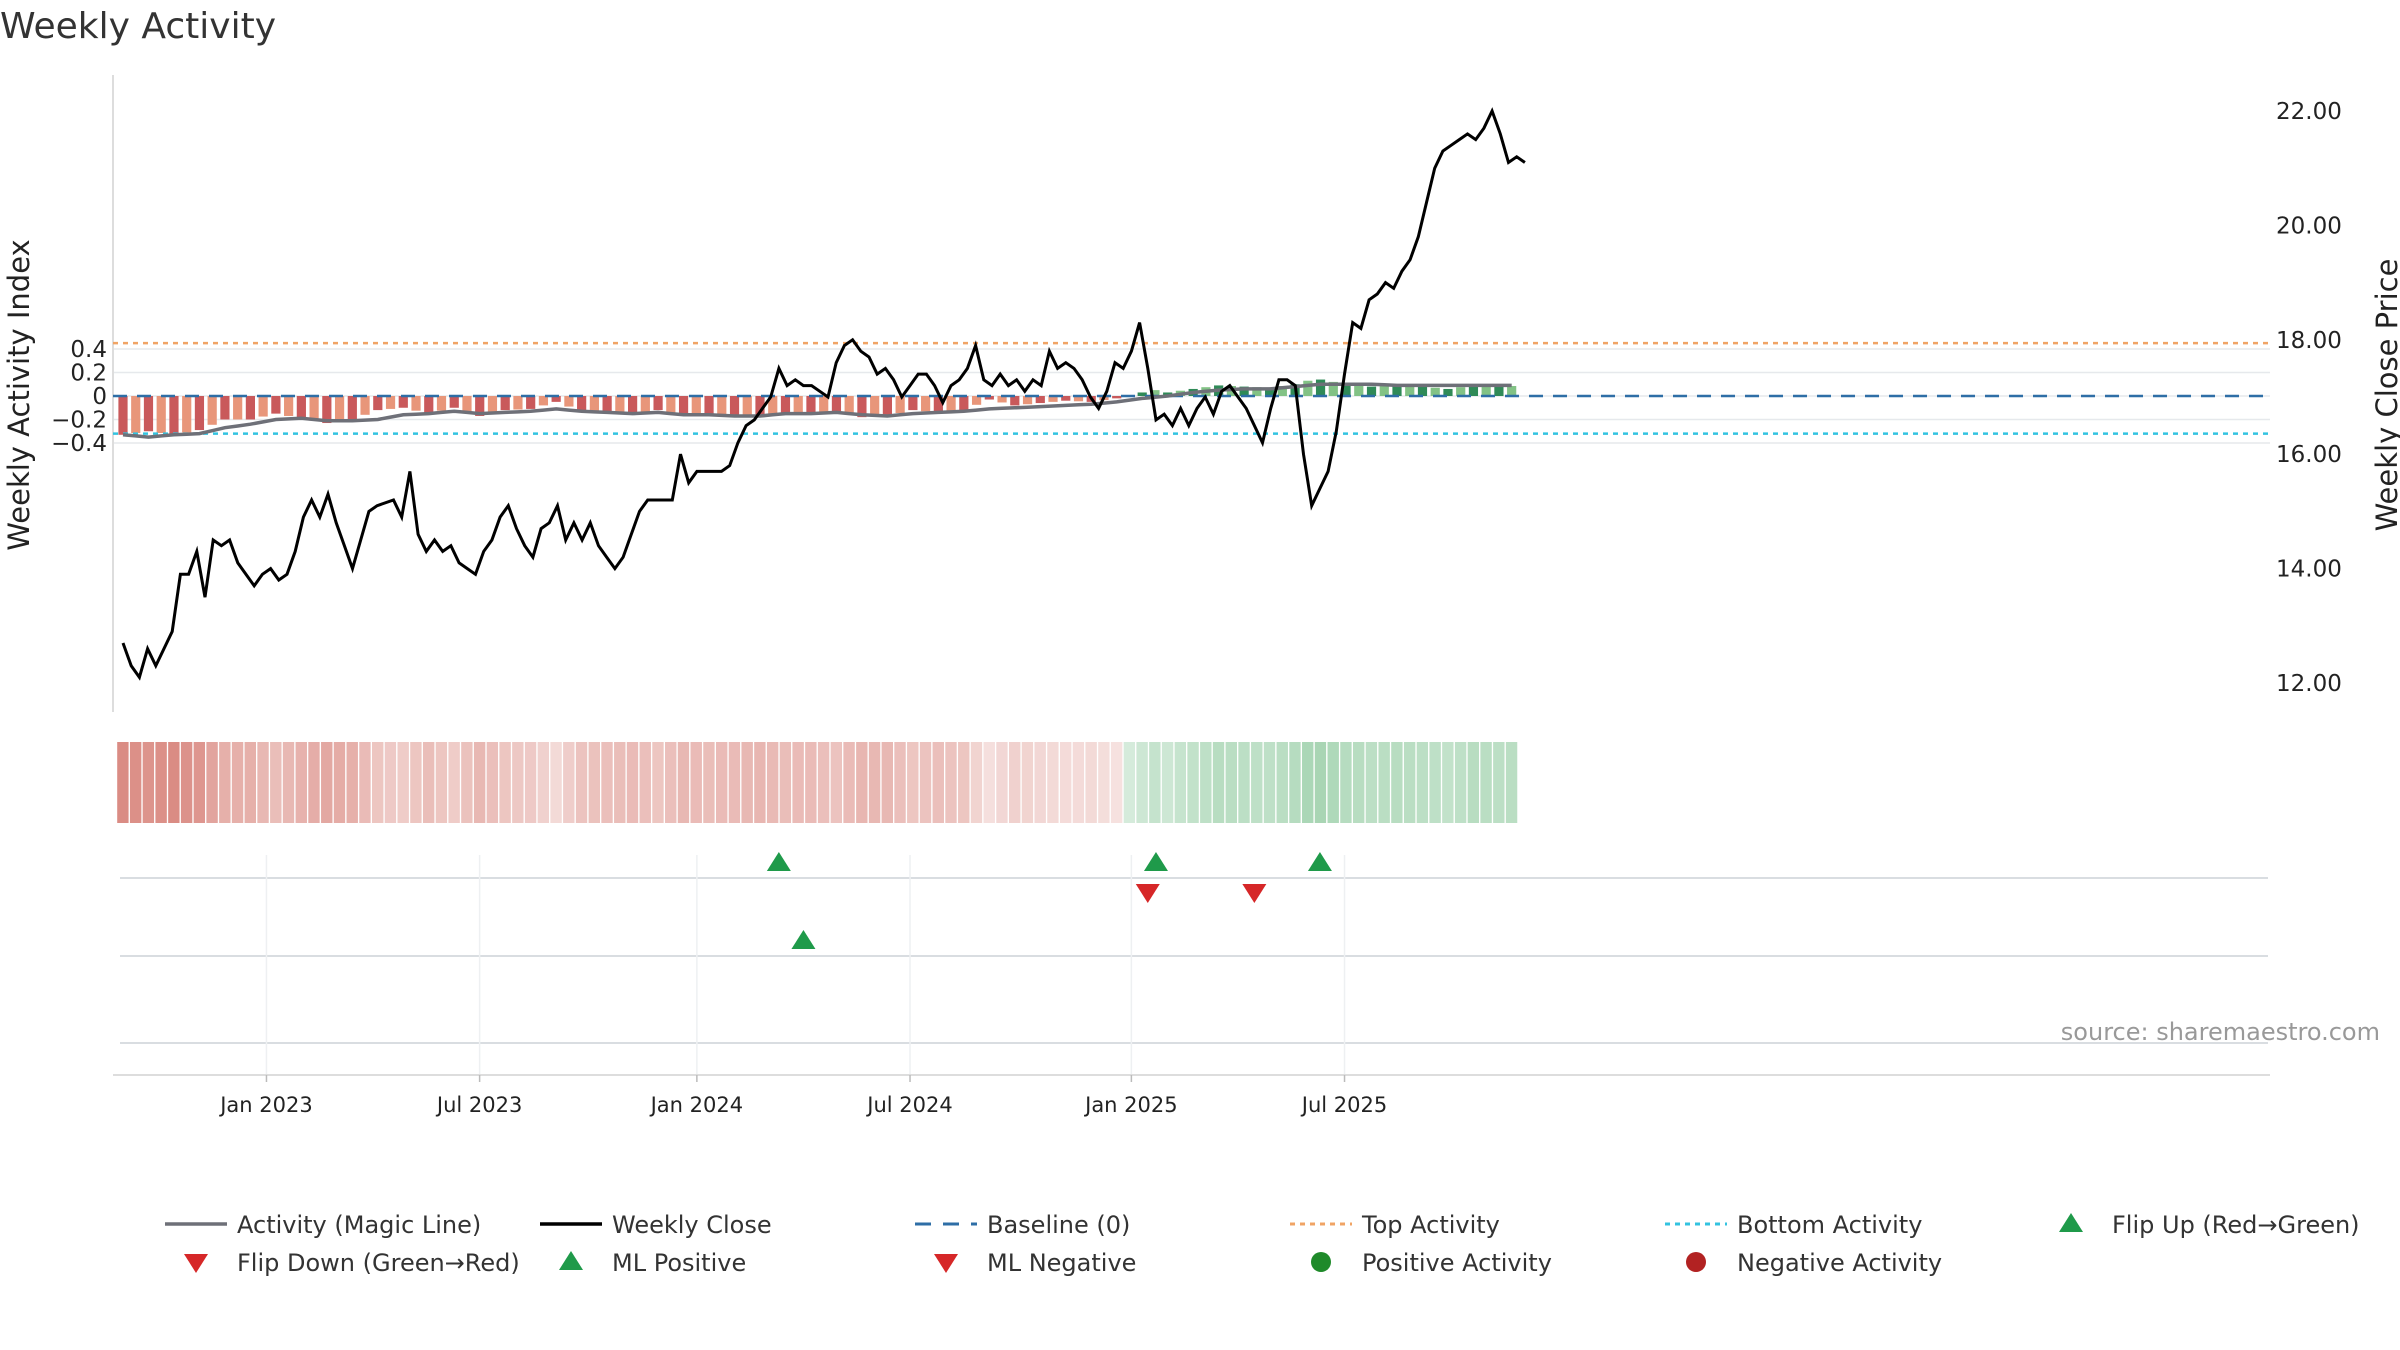 The height and width of the screenshot is (1350, 2400). Describe the element at coordinates (817, 407) in the screenshot. I see `activity-bars` at that location.